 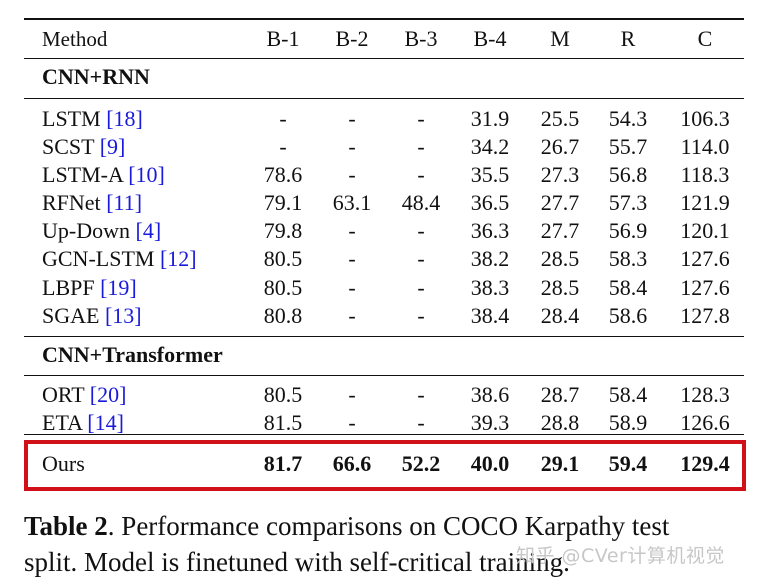 I want to click on value-cell: 114.0, so click(x=705, y=146).